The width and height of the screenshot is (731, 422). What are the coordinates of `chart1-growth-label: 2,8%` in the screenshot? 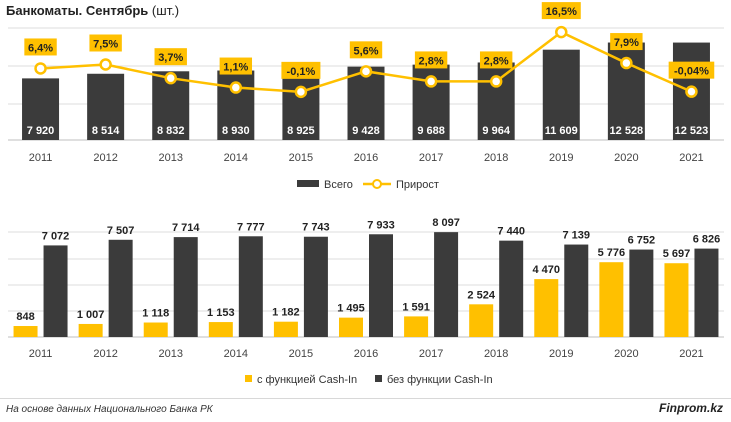 It's located at (431, 61).